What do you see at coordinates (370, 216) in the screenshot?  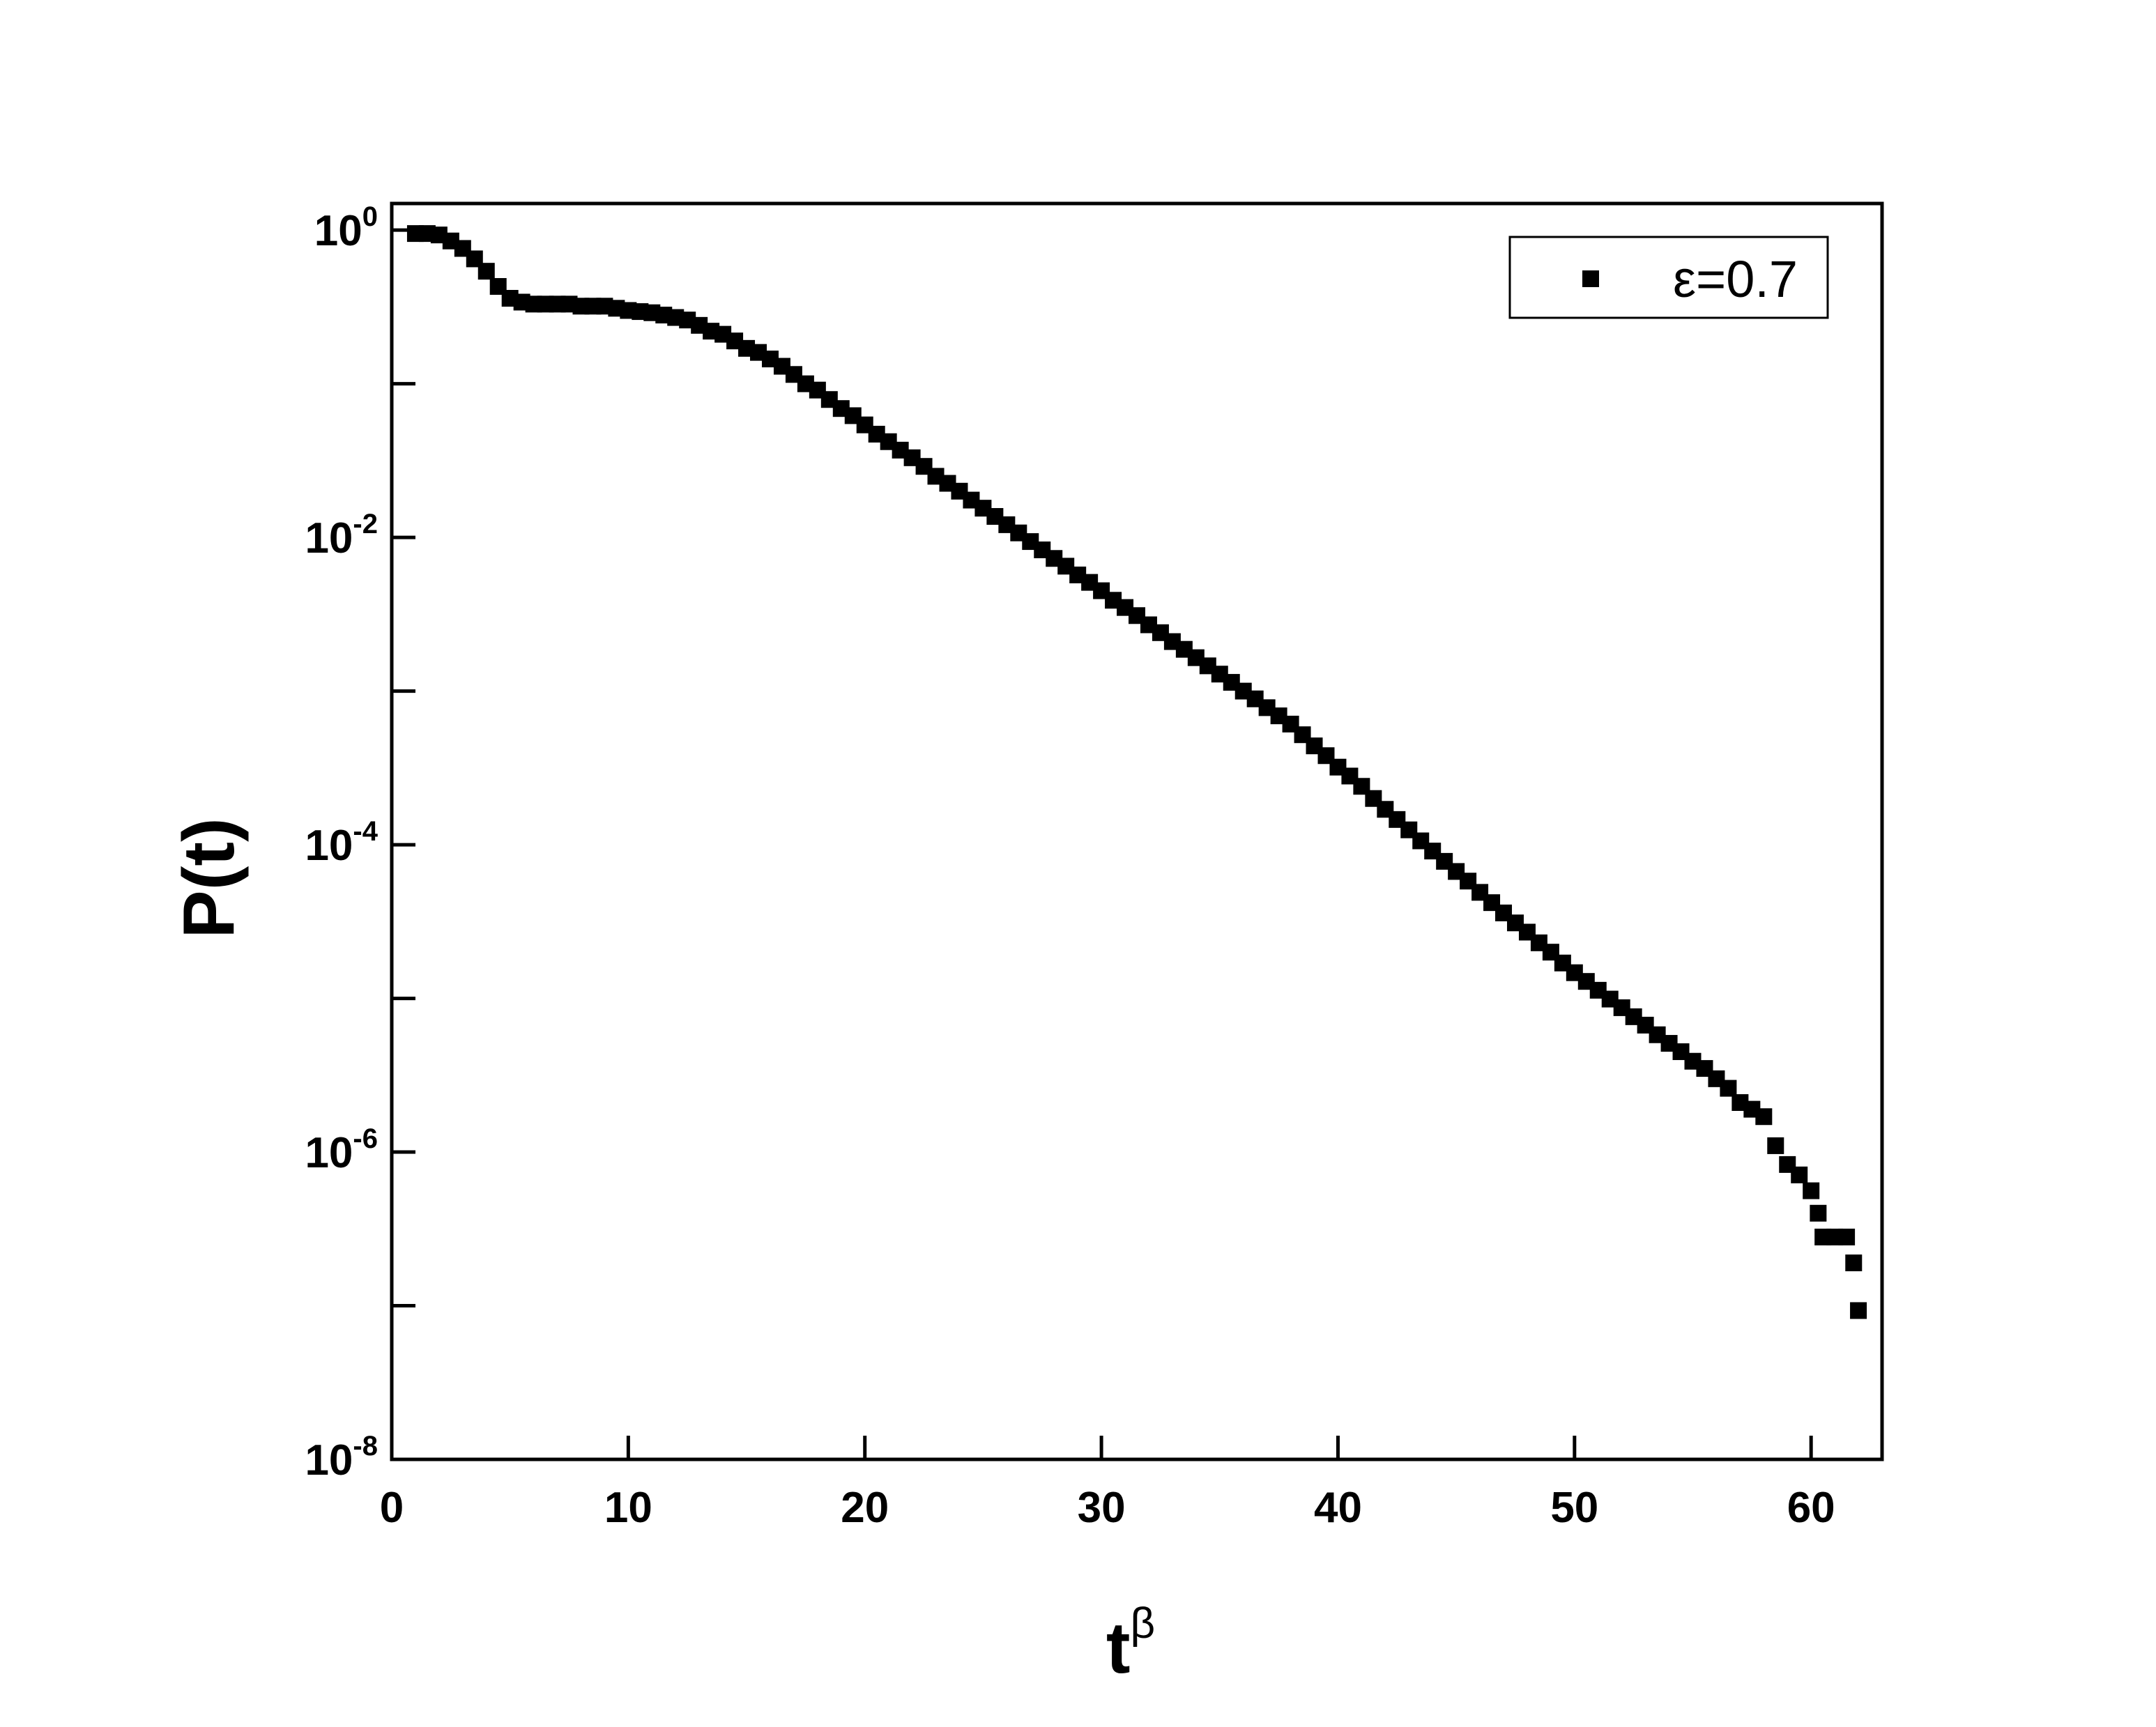 I see `y-tick-label-exponent: 0` at bounding box center [370, 216].